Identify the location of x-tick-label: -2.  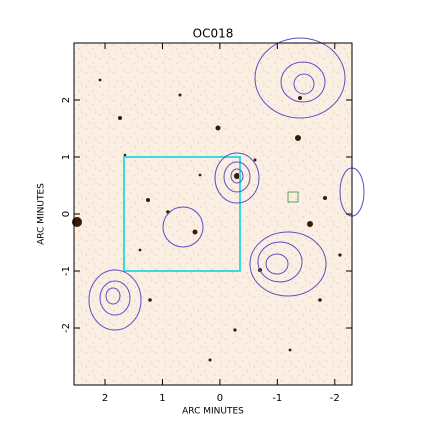
(335, 398).